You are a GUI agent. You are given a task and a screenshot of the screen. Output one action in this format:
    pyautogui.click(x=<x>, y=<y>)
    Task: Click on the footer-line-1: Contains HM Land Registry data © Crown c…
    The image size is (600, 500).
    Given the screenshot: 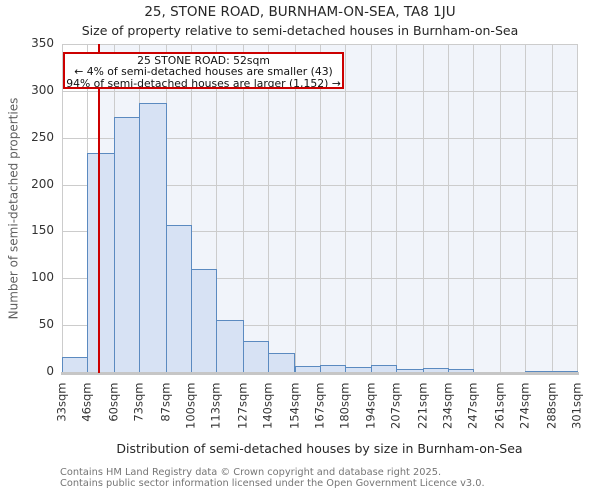 What is the action you would take?
    pyautogui.click(x=251, y=472)
    